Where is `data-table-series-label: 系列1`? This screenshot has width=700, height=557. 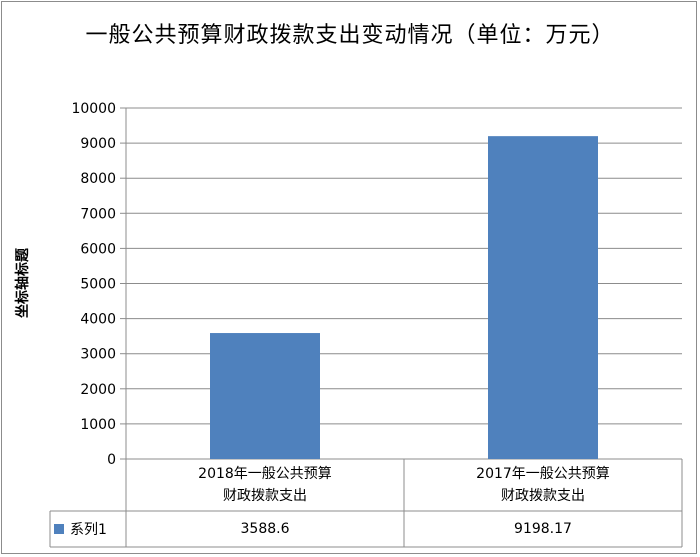 data-table-series-label: 系列1 is located at coordinates (88, 530).